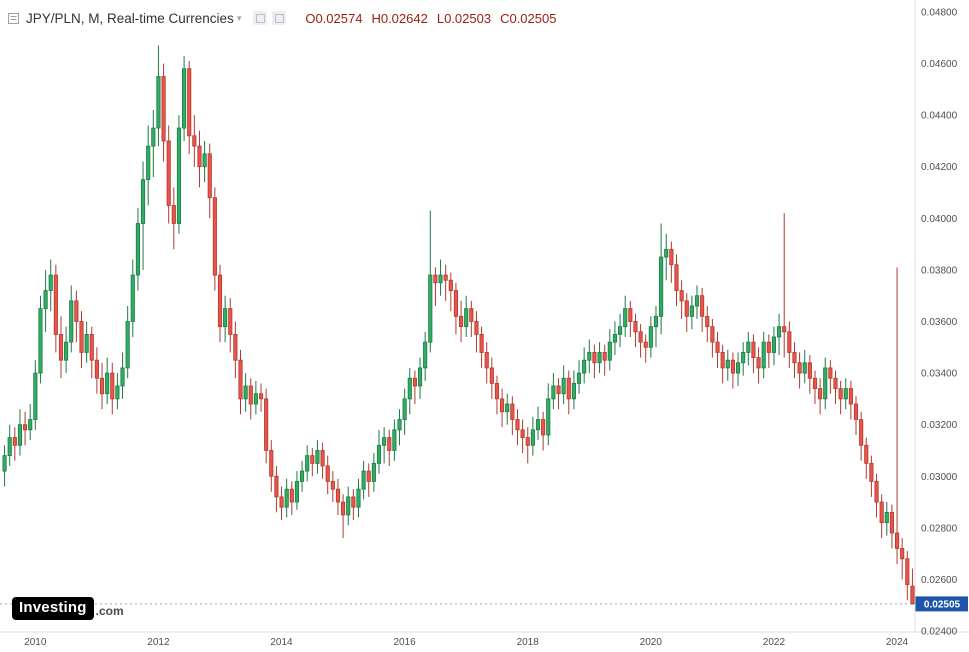 The width and height of the screenshot is (969, 652). I want to click on symbol-title: JPY/PLN, M, Real-time Currencies, so click(130, 18).